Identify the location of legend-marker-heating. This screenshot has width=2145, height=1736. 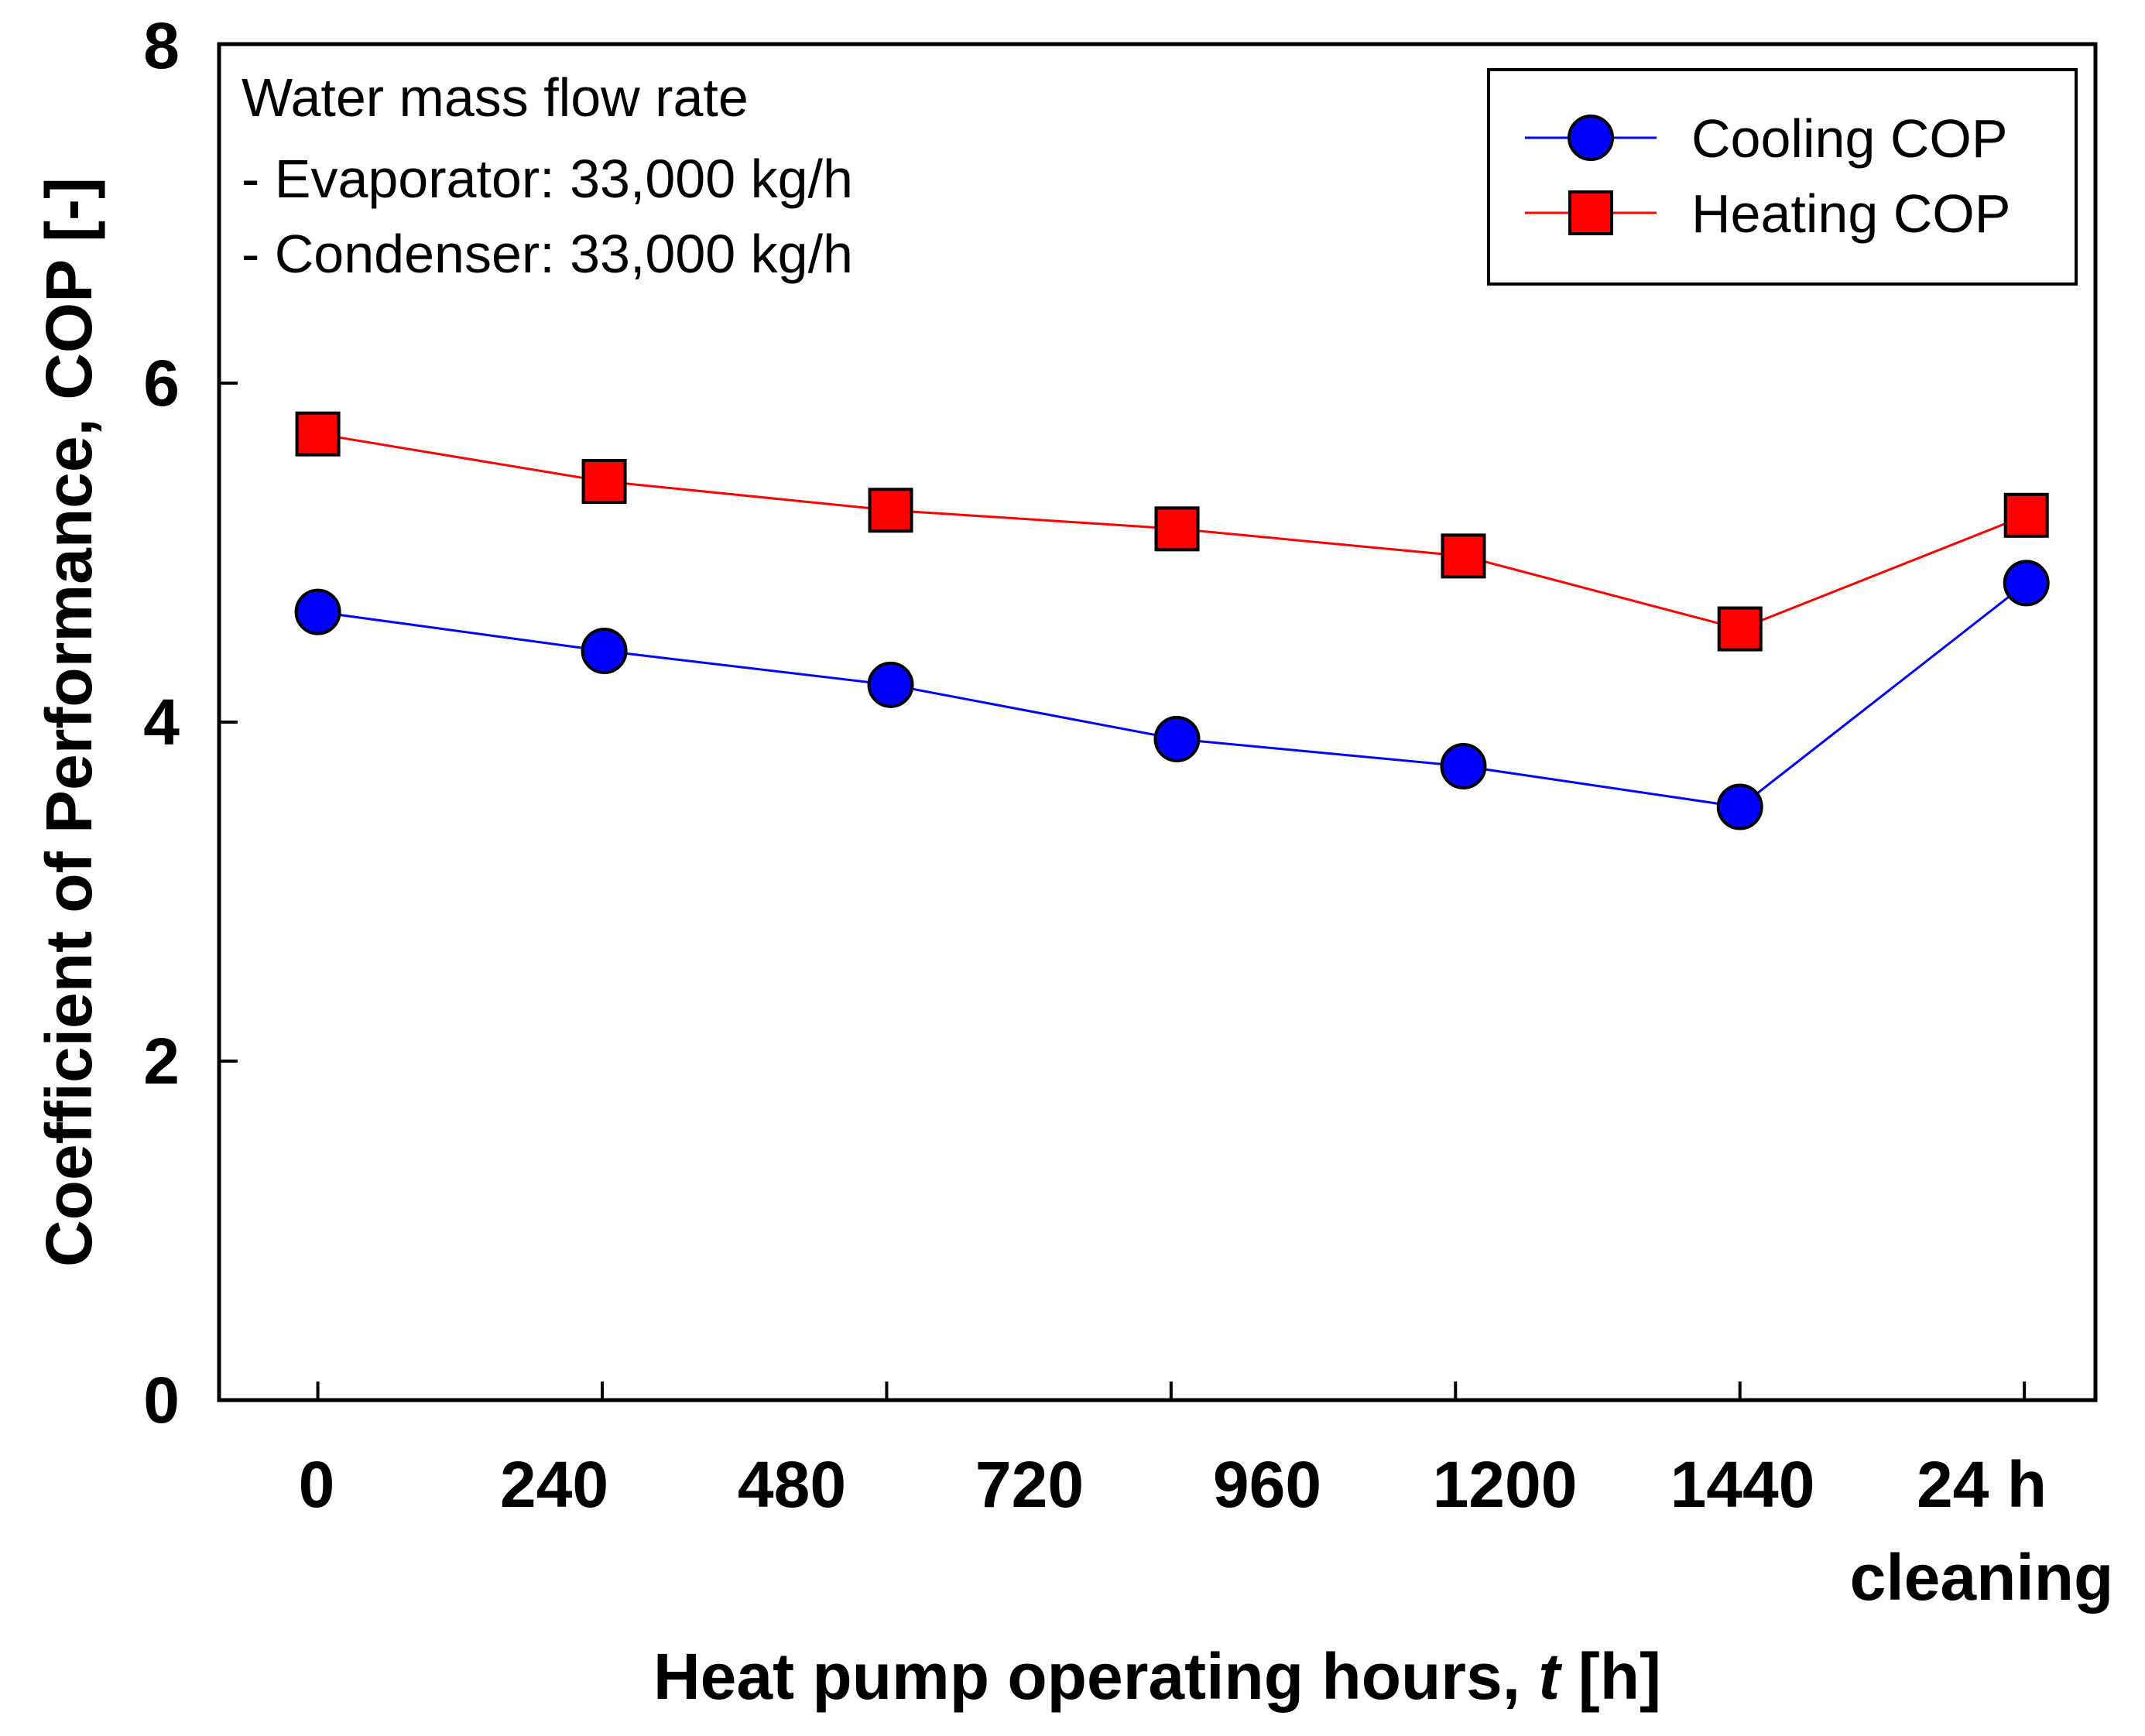
(1590, 212).